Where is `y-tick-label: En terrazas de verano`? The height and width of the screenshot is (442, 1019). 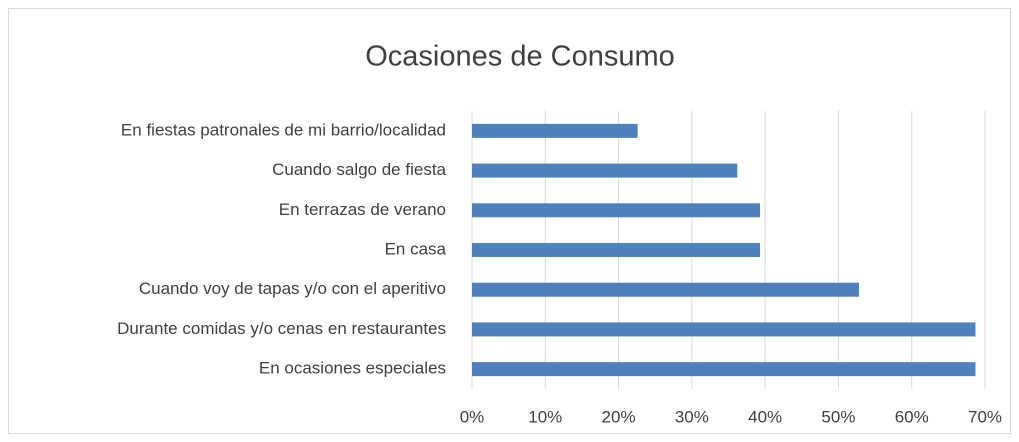
y-tick-label: En terrazas de verano is located at coordinates (362, 209).